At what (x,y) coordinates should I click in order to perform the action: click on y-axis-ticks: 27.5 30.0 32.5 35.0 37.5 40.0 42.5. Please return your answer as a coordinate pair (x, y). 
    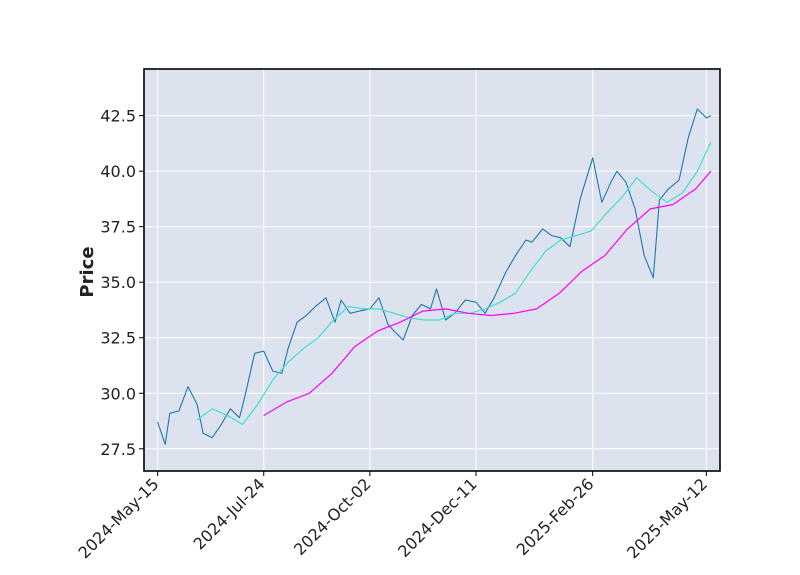
    Looking at the image, I should click on (122, 283).